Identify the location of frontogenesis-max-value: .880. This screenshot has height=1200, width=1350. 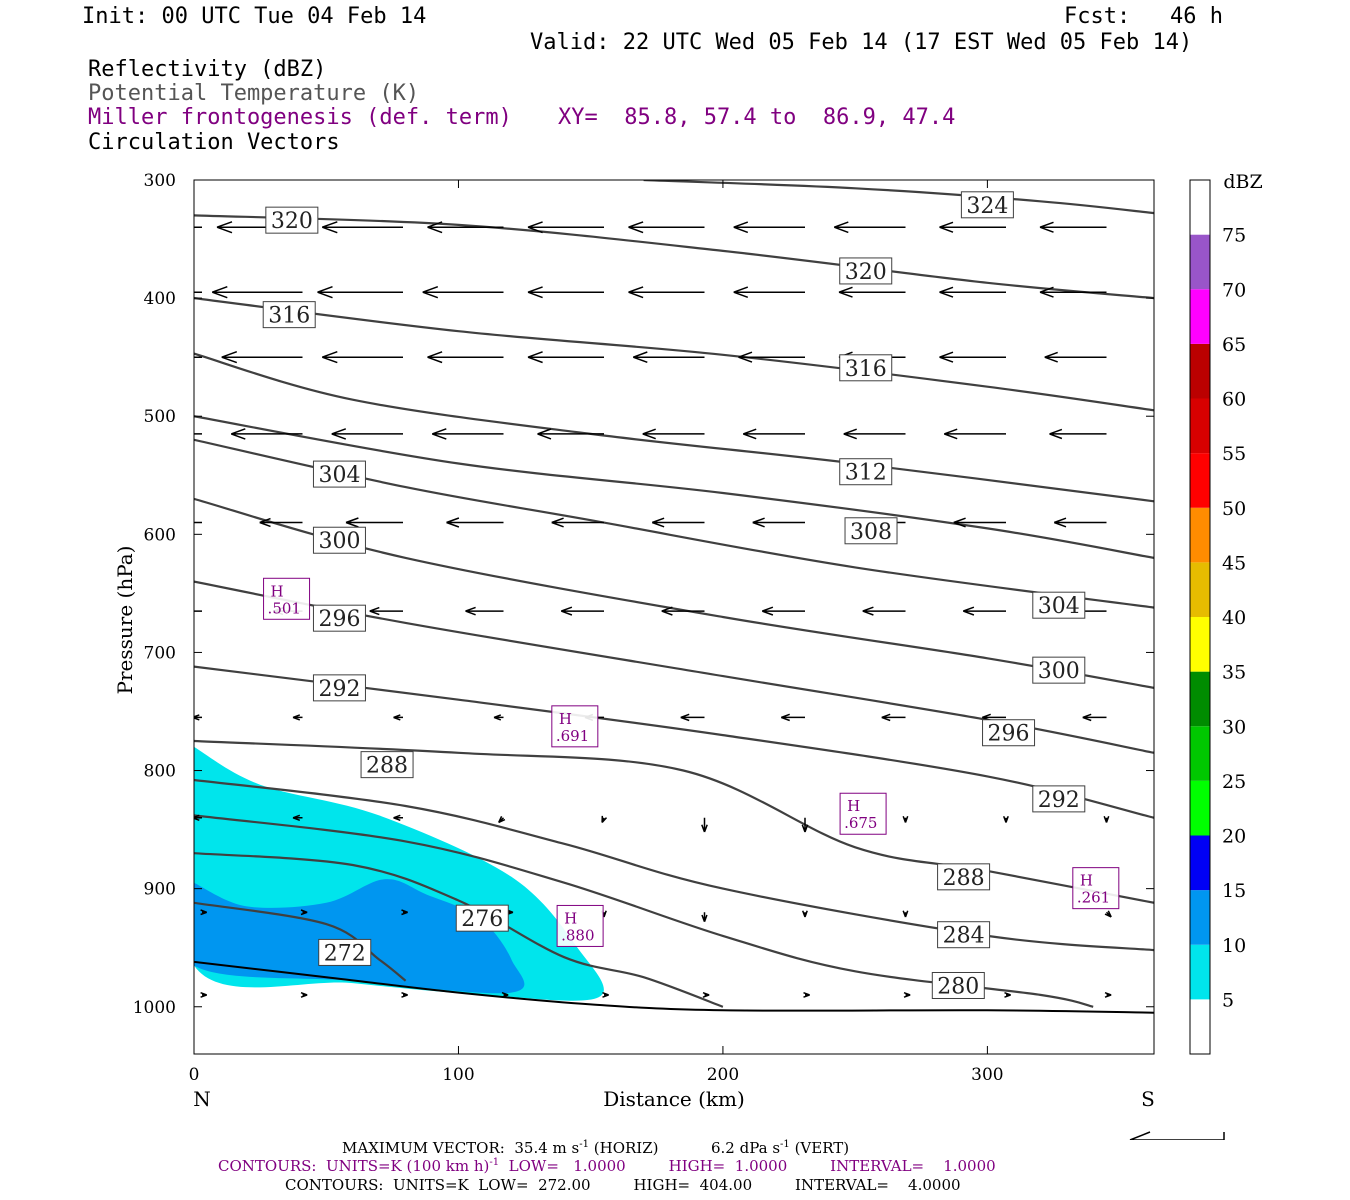
(577, 935).